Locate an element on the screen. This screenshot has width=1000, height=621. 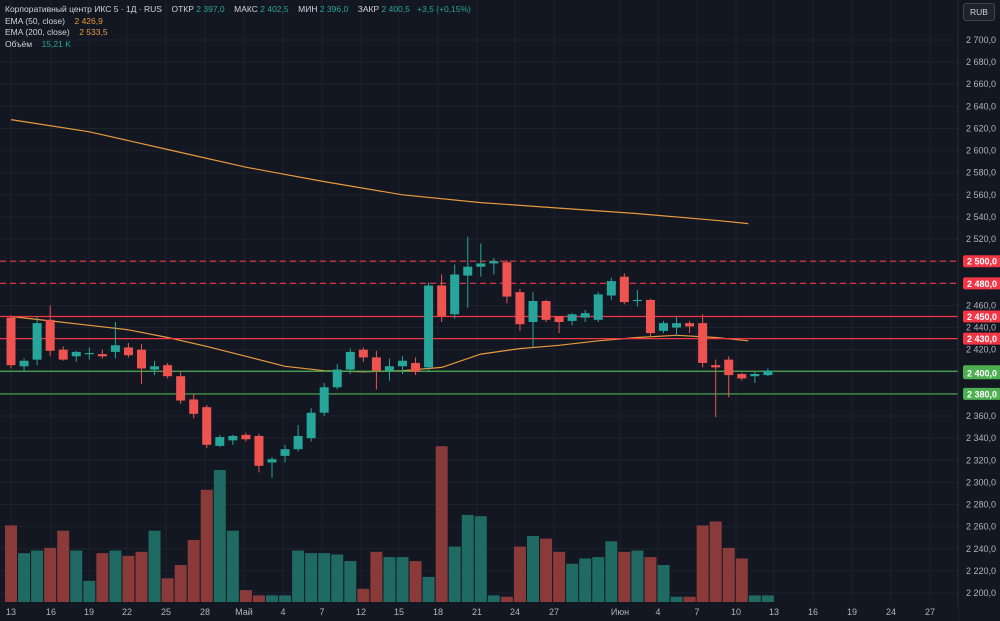
currency-button: RUB is located at coordinates (979, 12).